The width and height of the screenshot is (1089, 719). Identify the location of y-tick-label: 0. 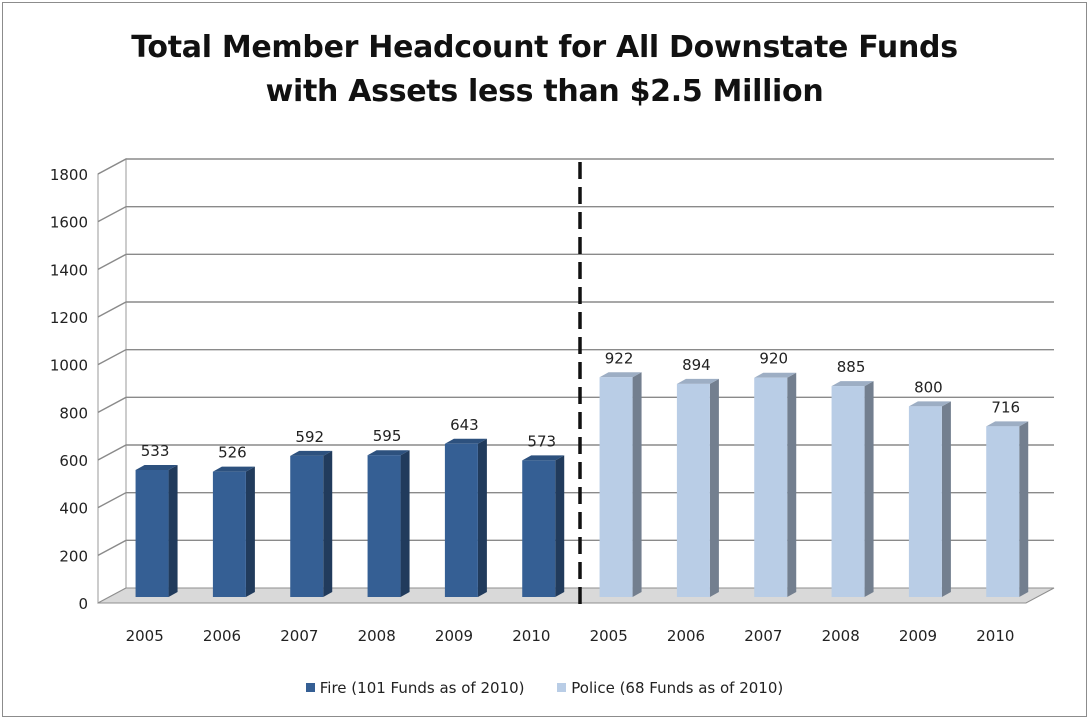
(83, 604).